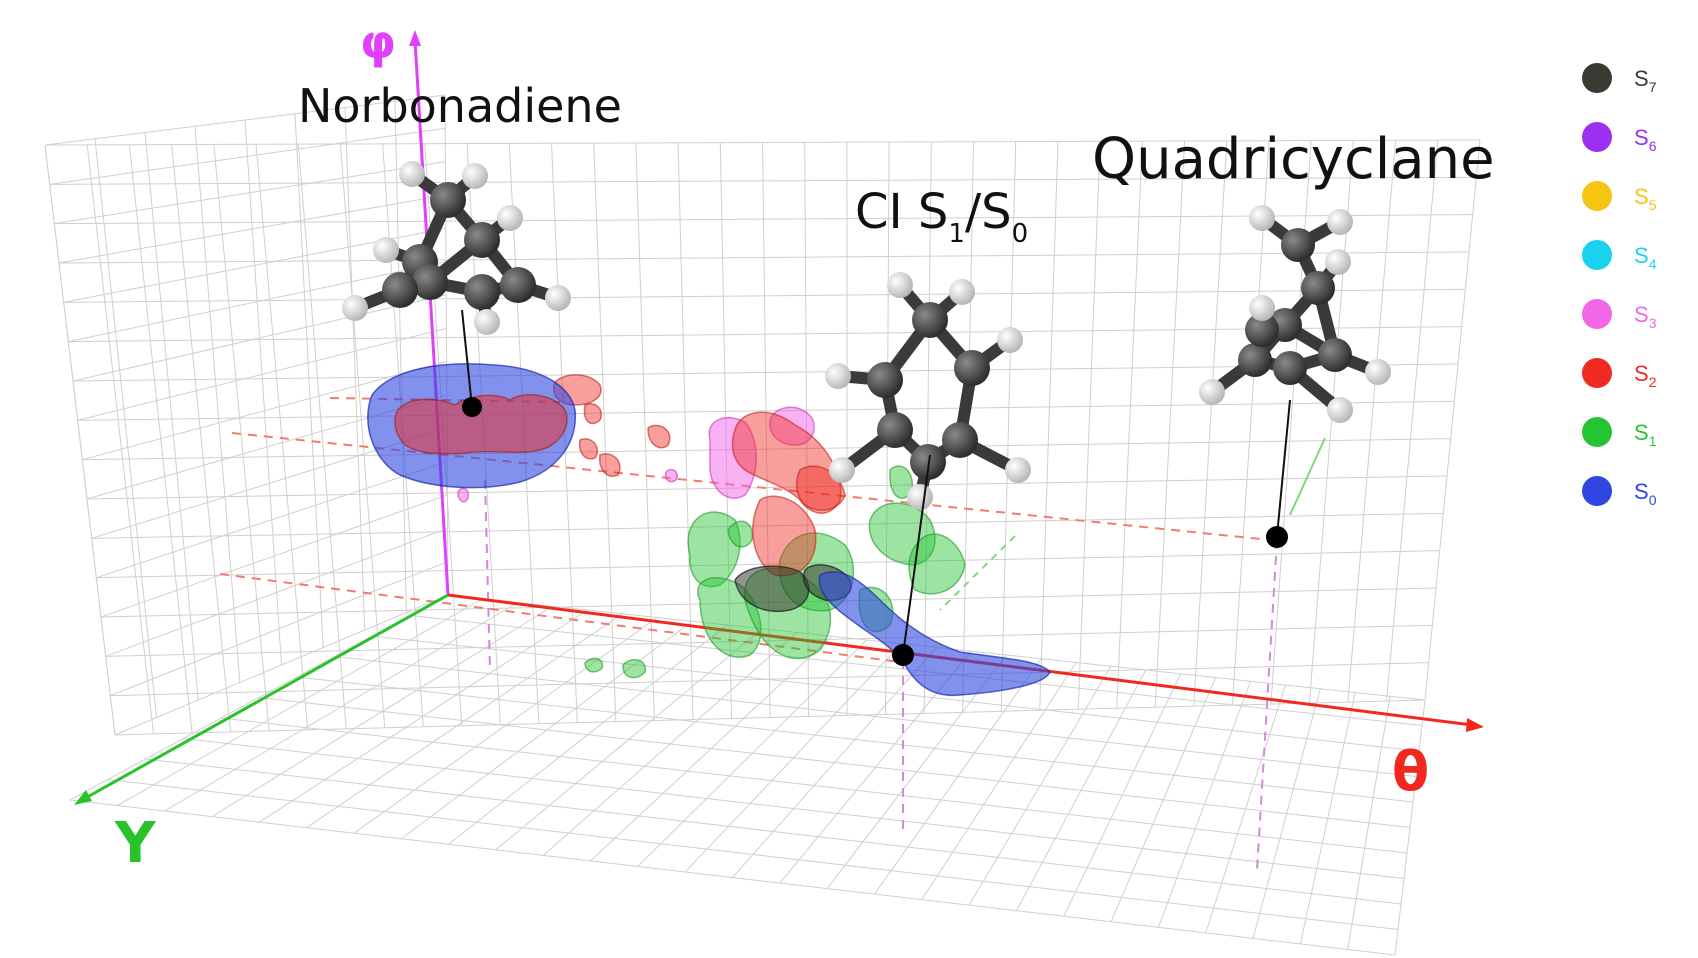 The width and height of the screenshot is (1698, 958). Describe the element at coordinates (1645, 375) in the screenshot. I see `legend-label: S2` at that location.